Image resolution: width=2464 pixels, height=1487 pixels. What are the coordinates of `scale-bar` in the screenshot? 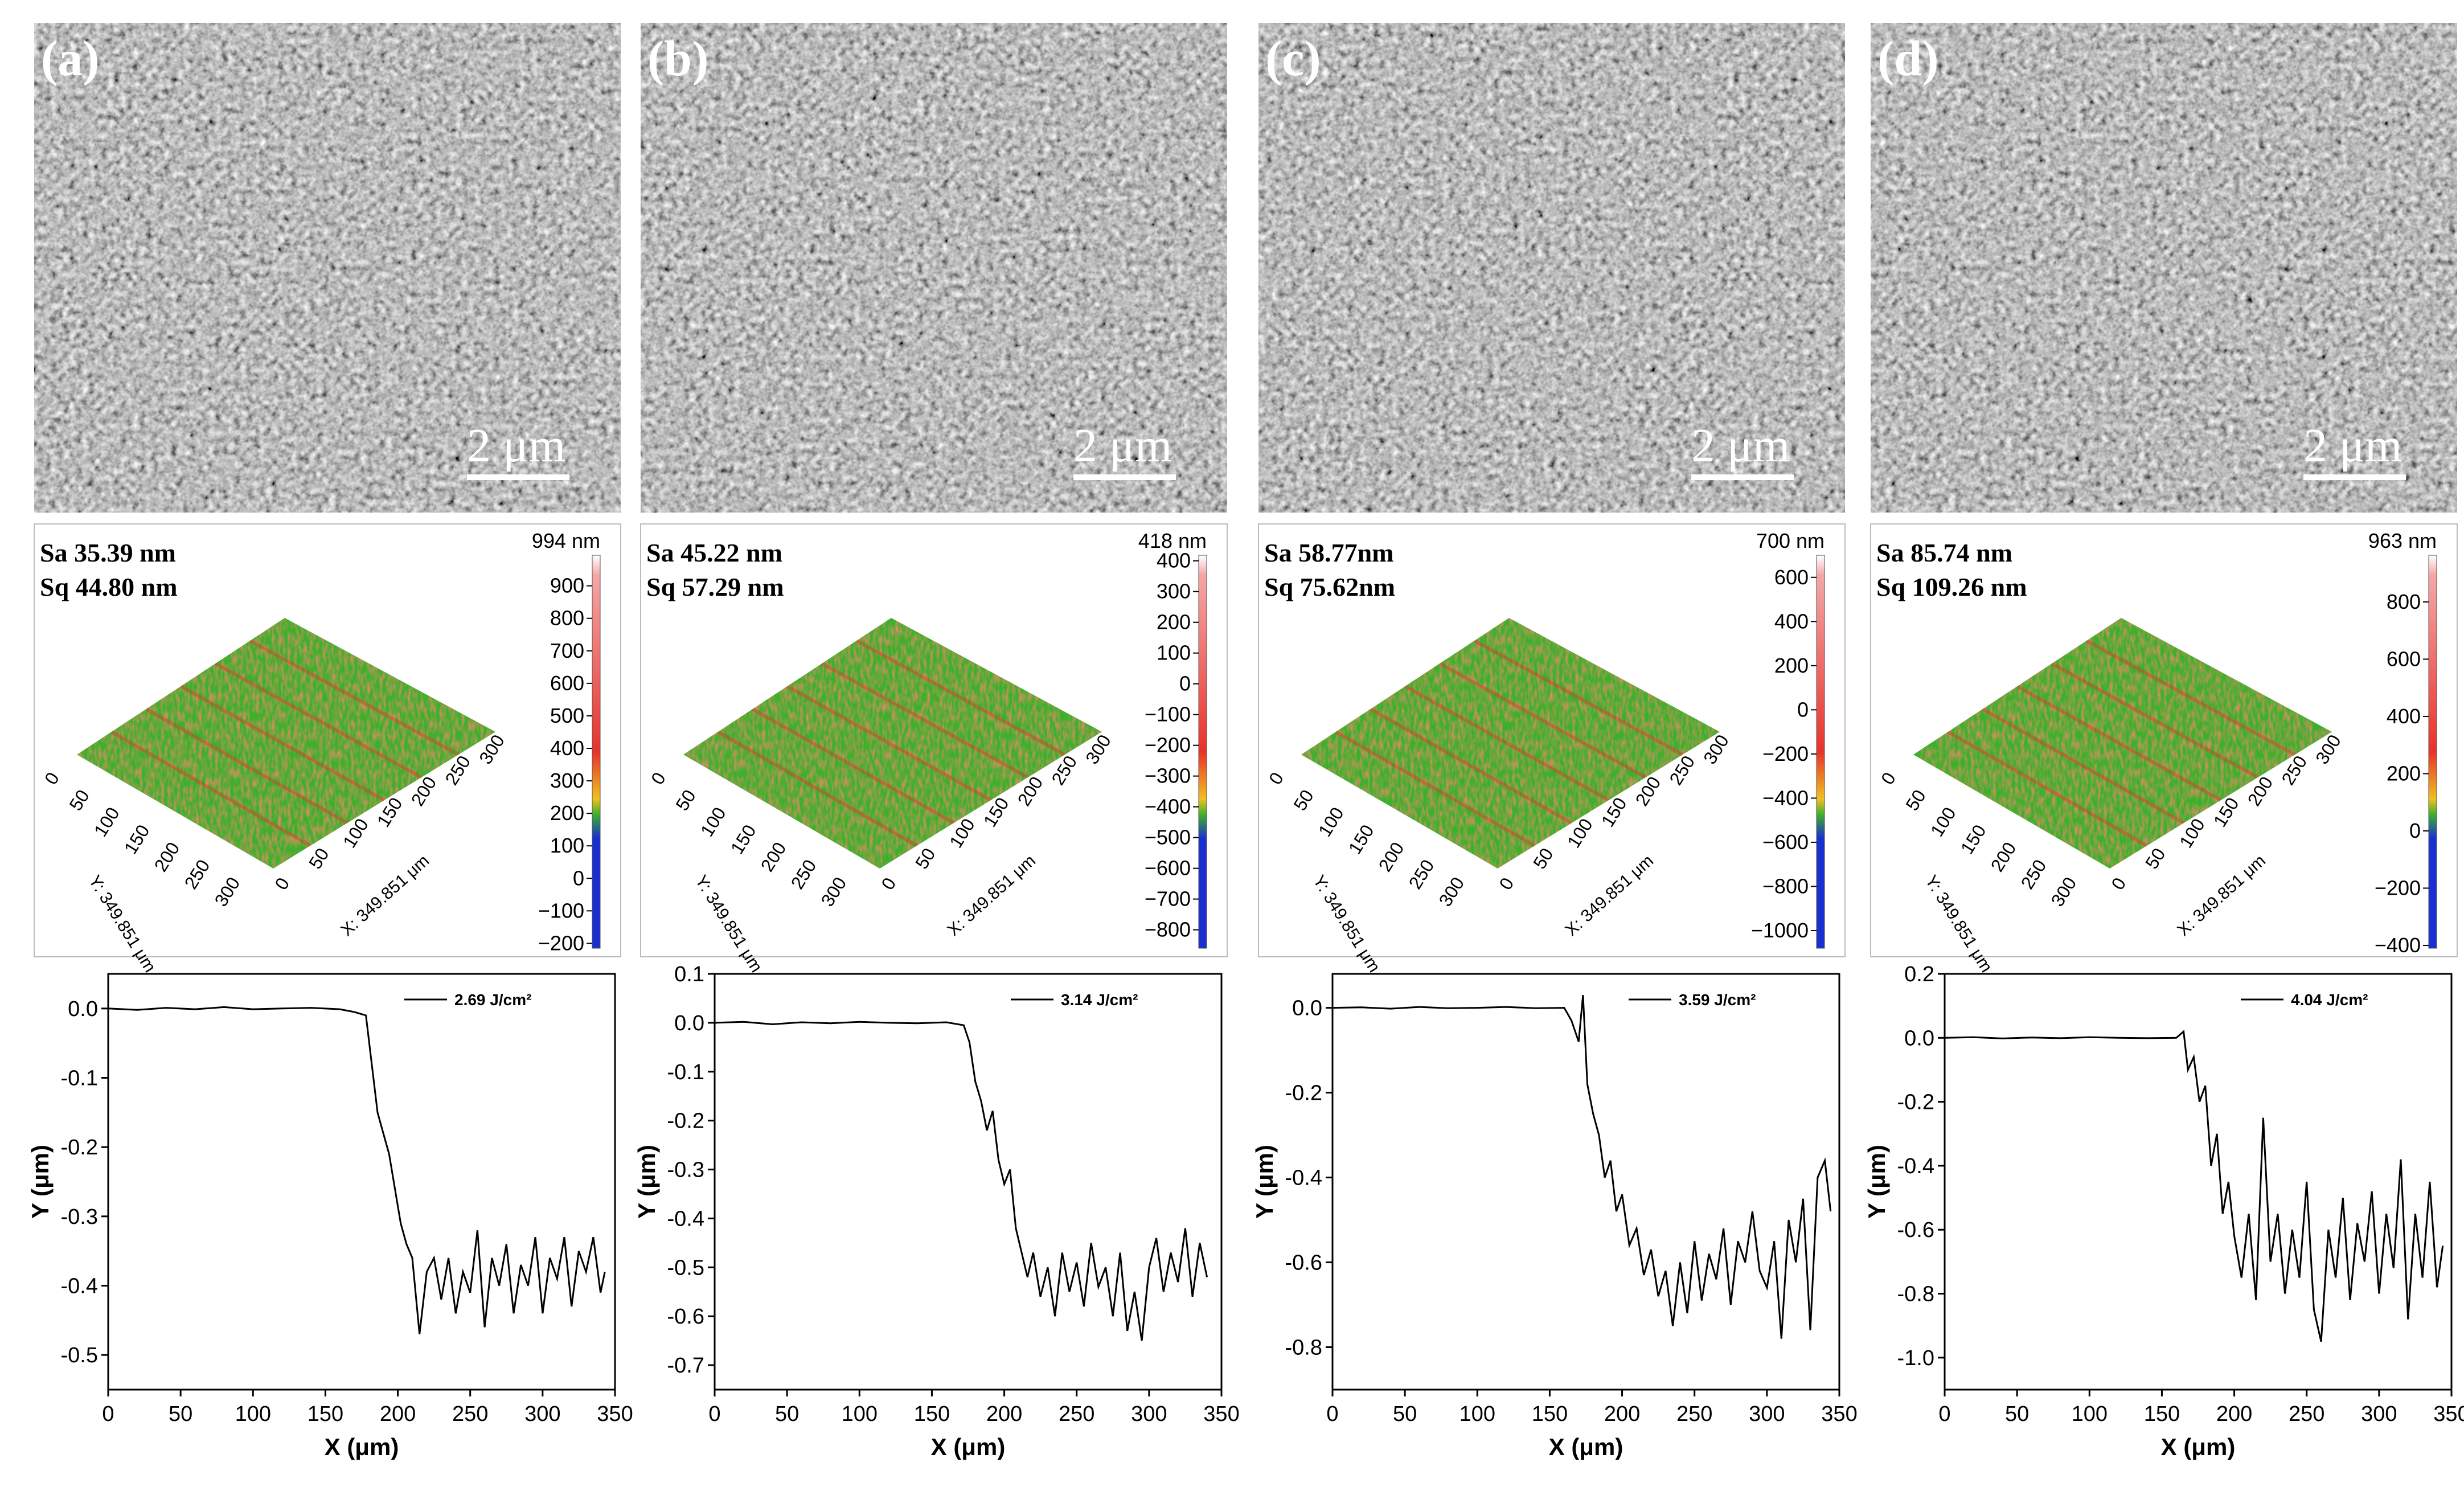 It's located at (1124, 477).